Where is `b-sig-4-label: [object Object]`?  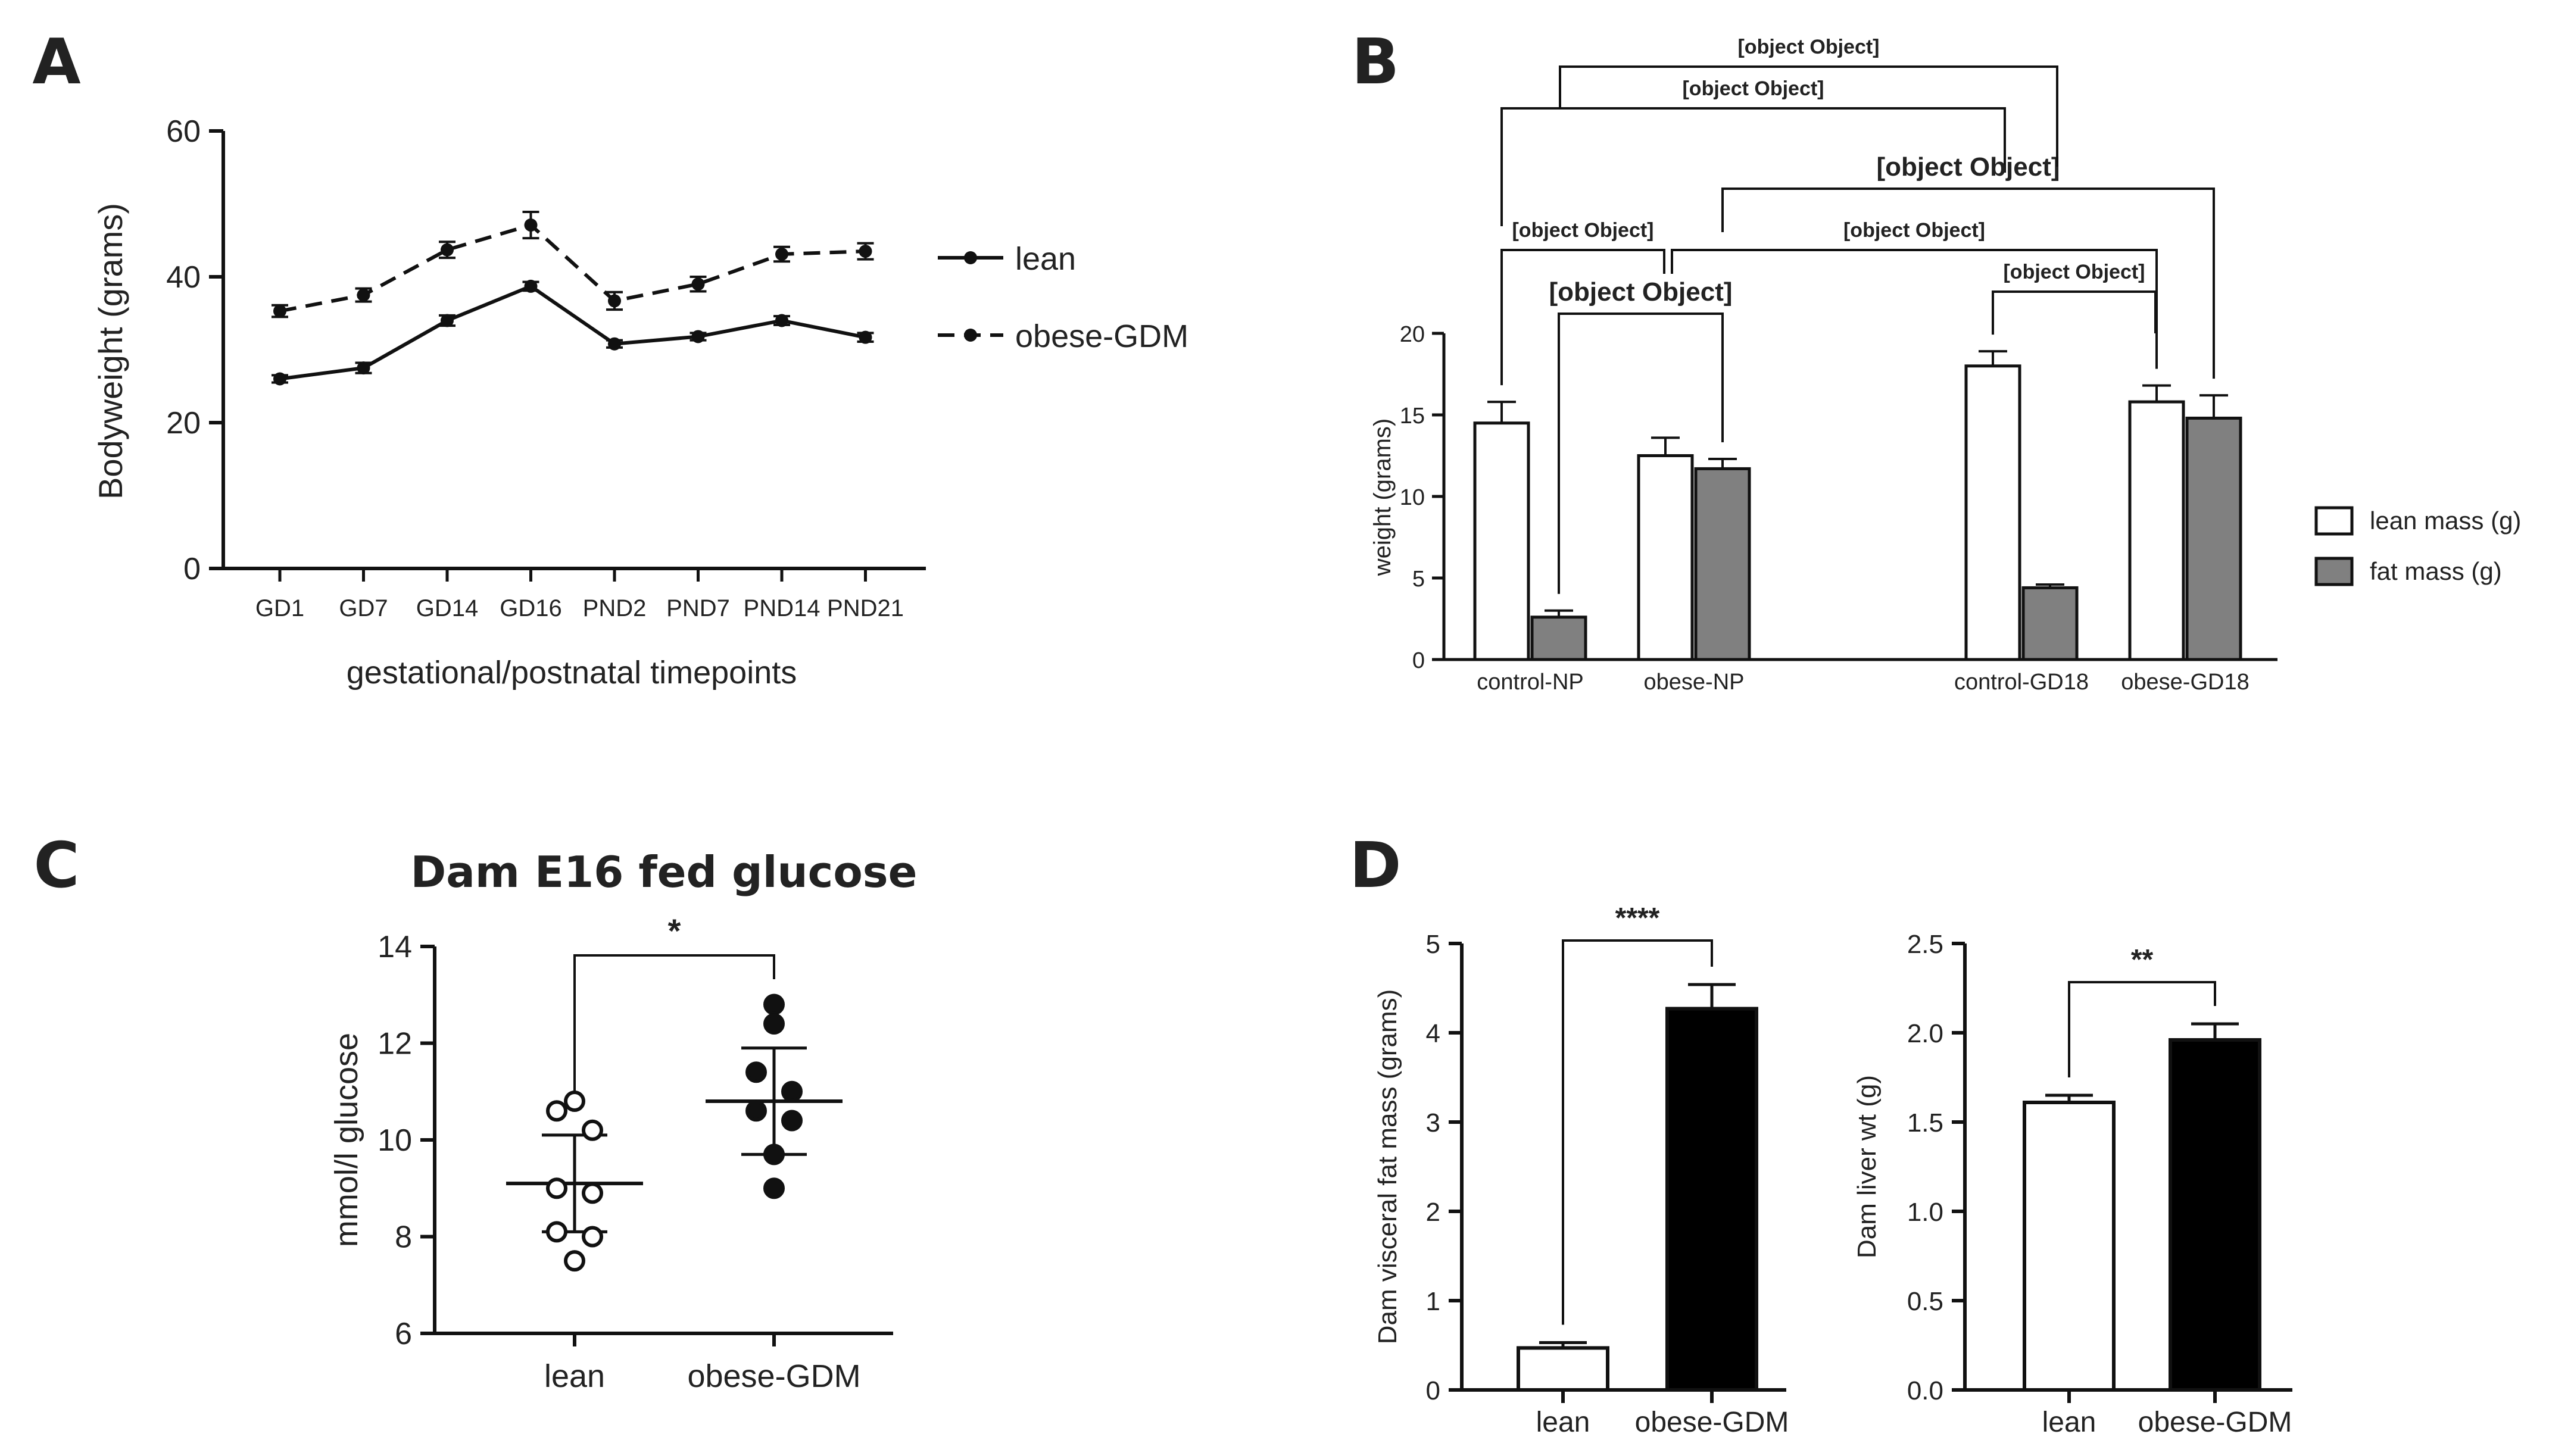
b-sig-4-label: [object Object] is located at coordinates (1914, 230).